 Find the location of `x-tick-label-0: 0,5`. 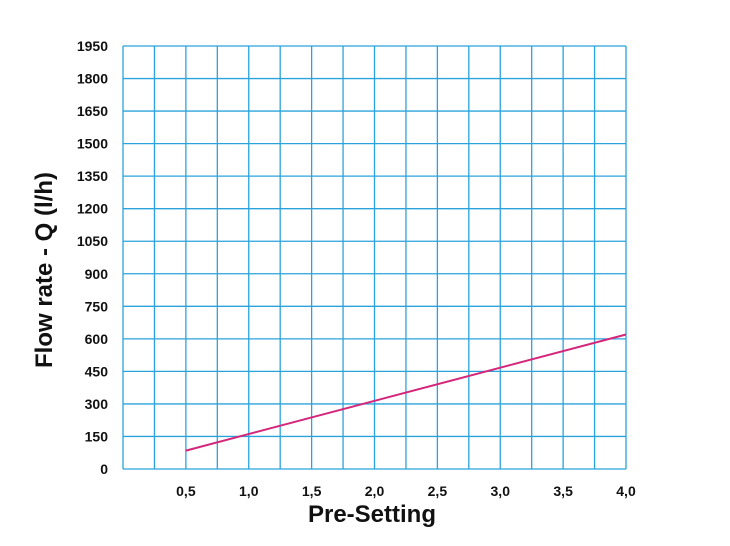

x-tick-label-0: 0,5 is located at coordinates (186, 491).